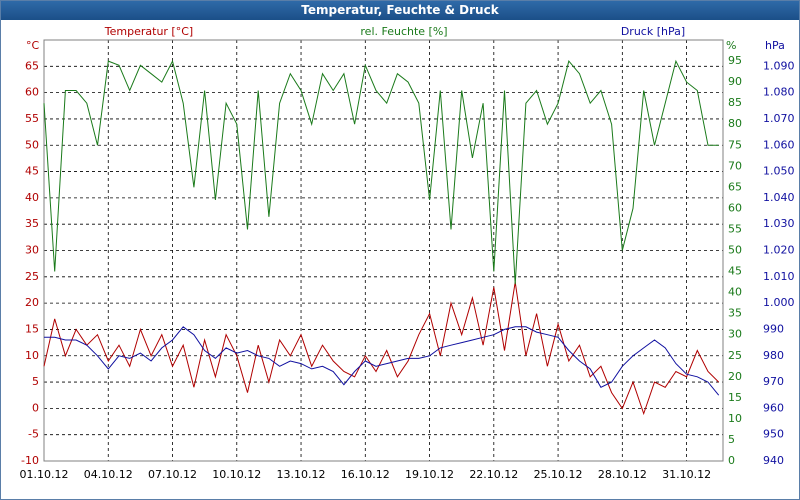  I want to click on y-tick-label: 5, so click(35, 381).